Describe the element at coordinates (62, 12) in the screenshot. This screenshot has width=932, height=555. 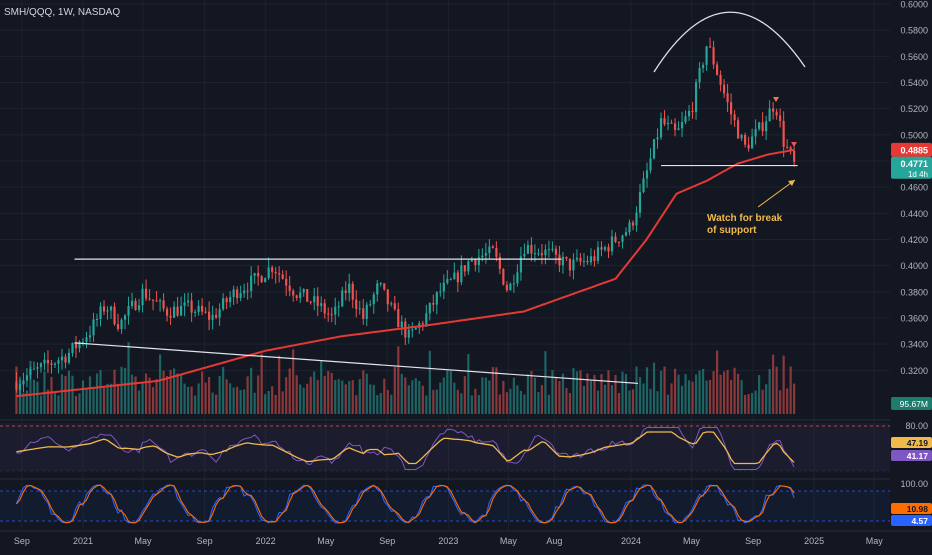
I see `symbol-title: SMH/QQQ, 1W, NASDAQ` at that location.